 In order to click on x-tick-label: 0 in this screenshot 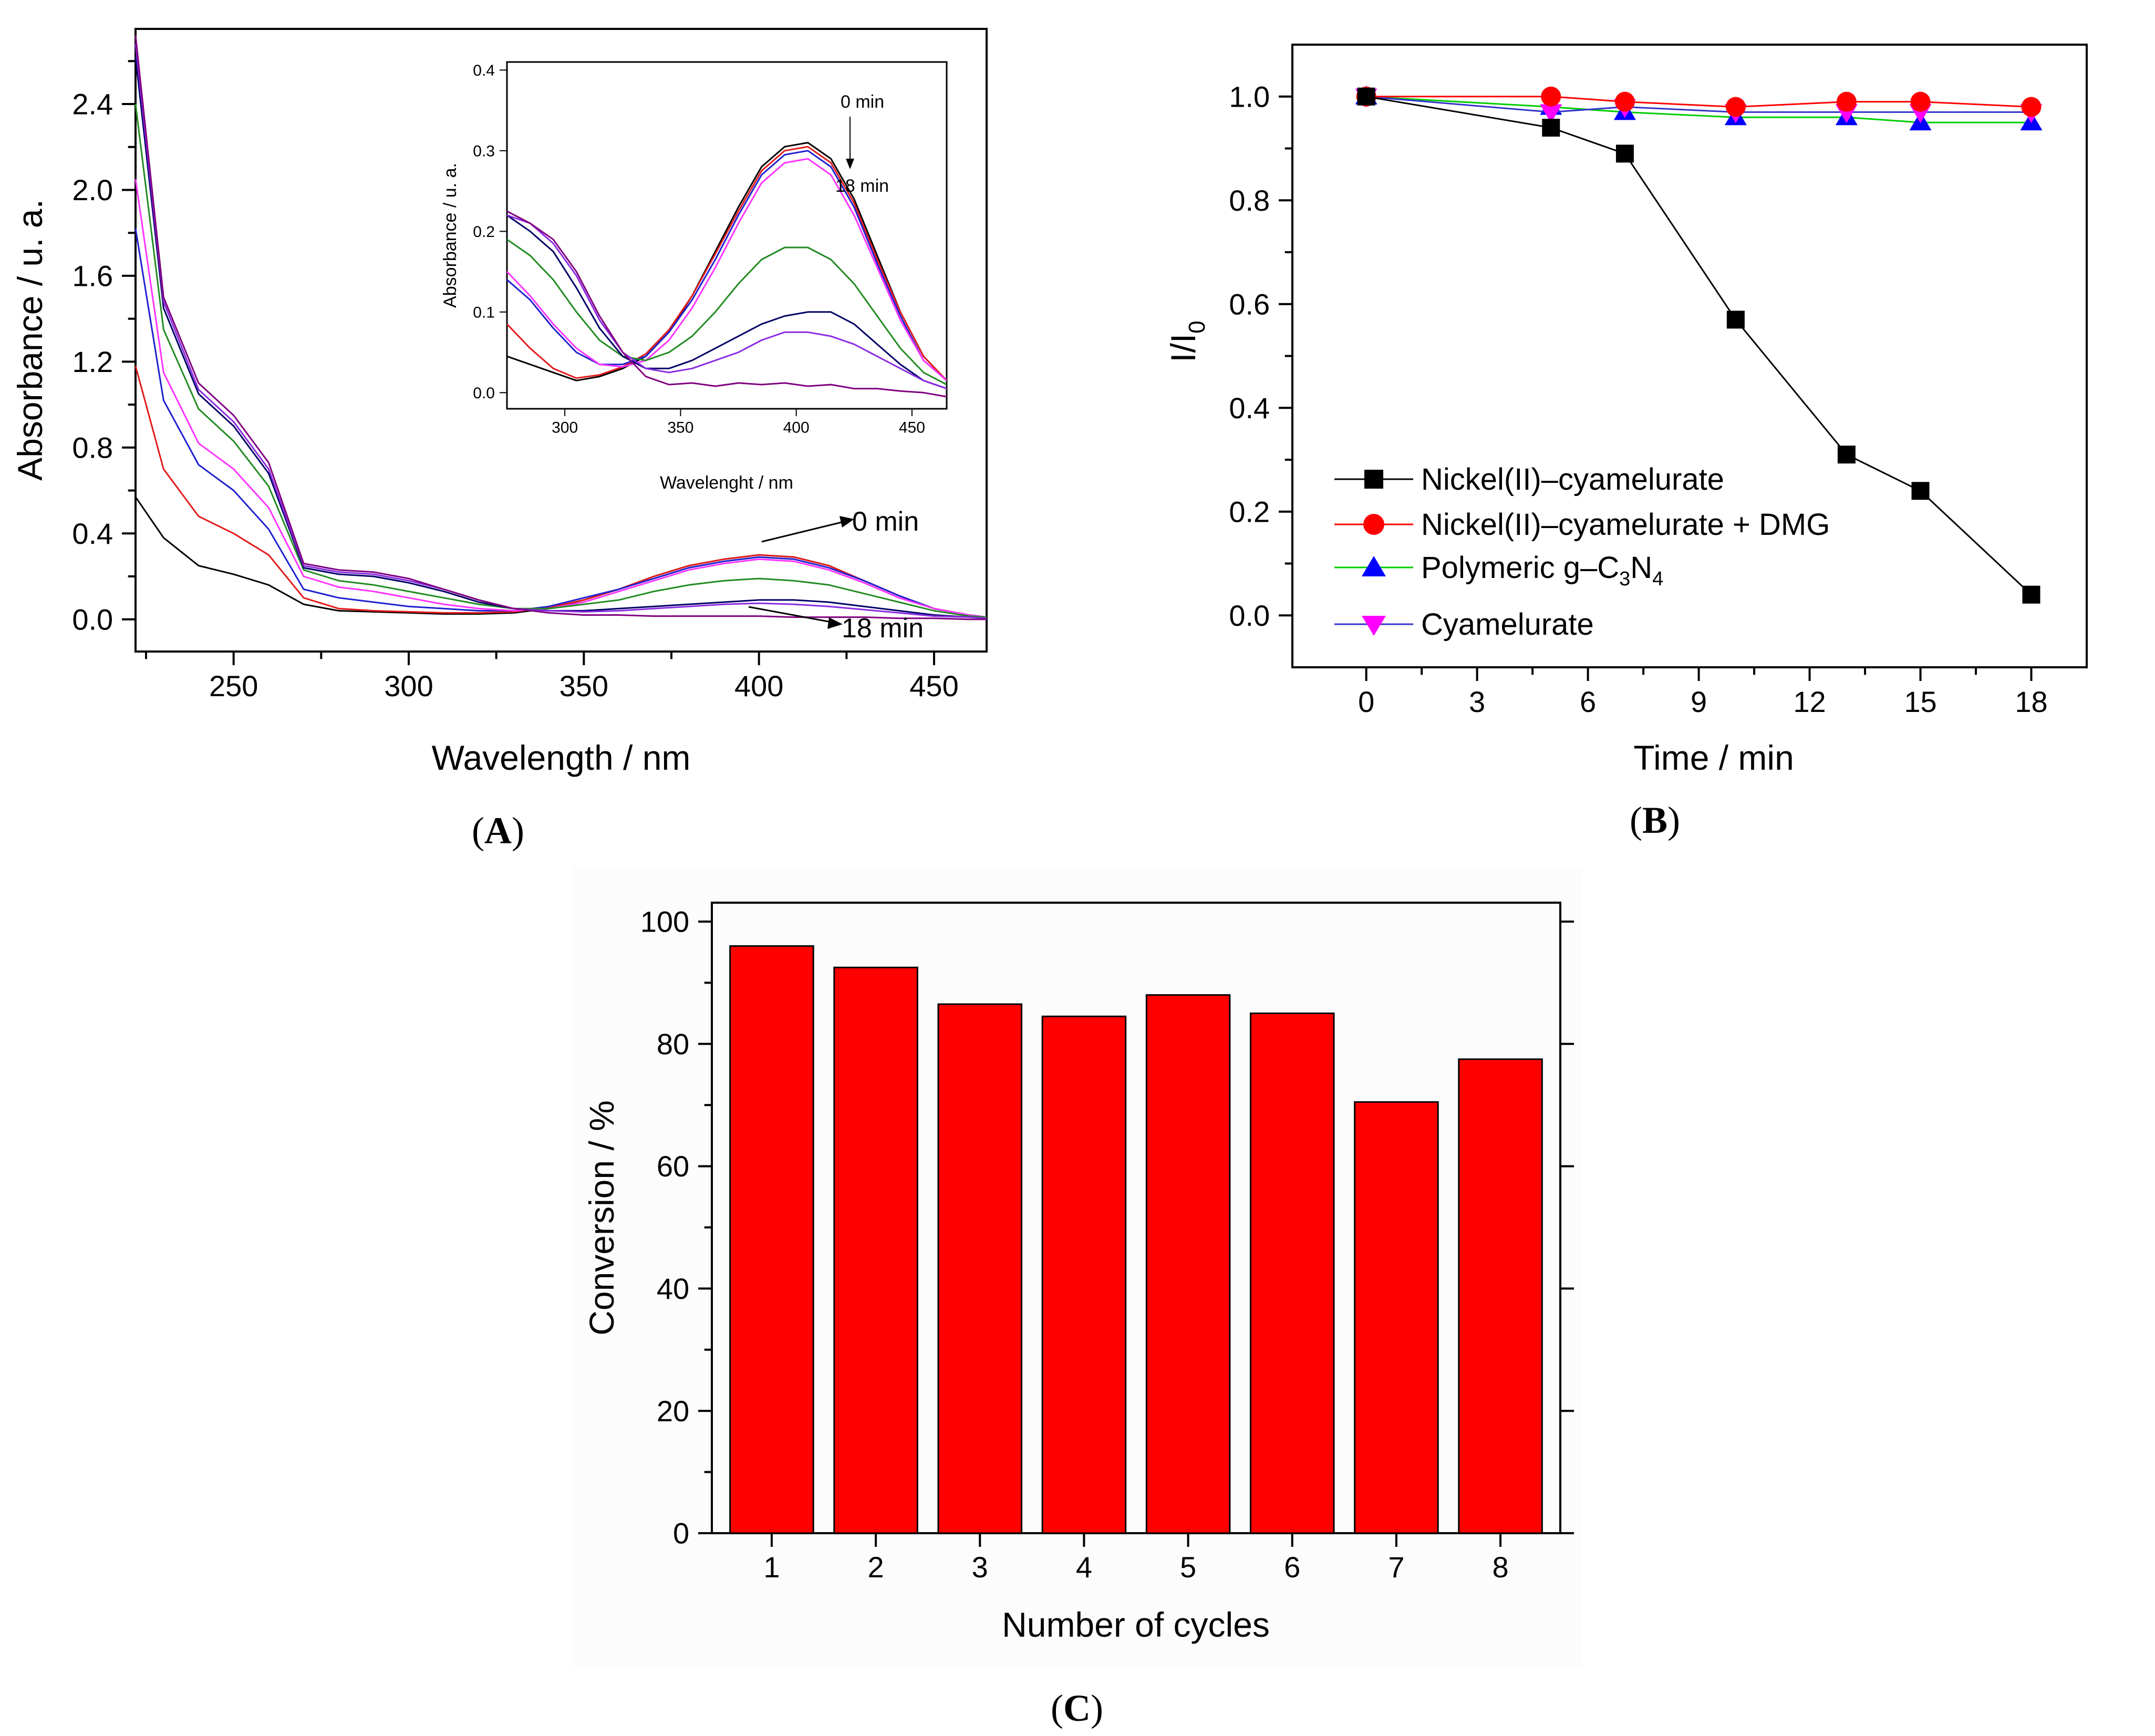, I will do `click(1366, 702)`.